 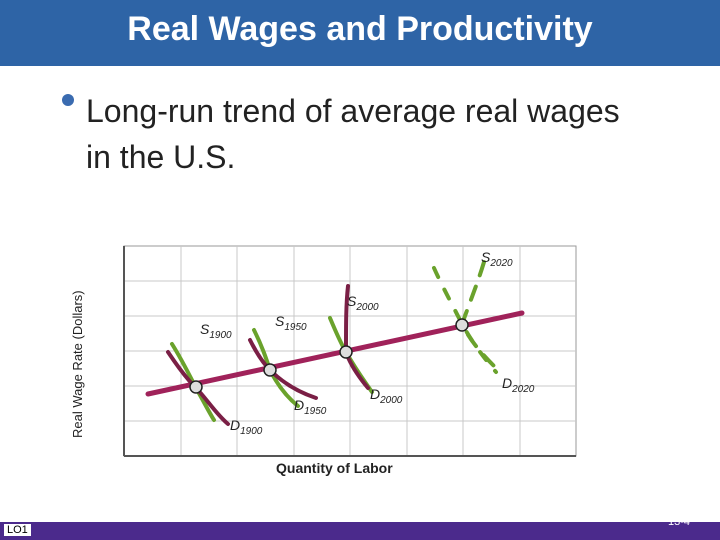 What do you see at coordinates (246, 427) in the screenshot?
I see `label-d1900: D1900` at bounding box center [246, 427].